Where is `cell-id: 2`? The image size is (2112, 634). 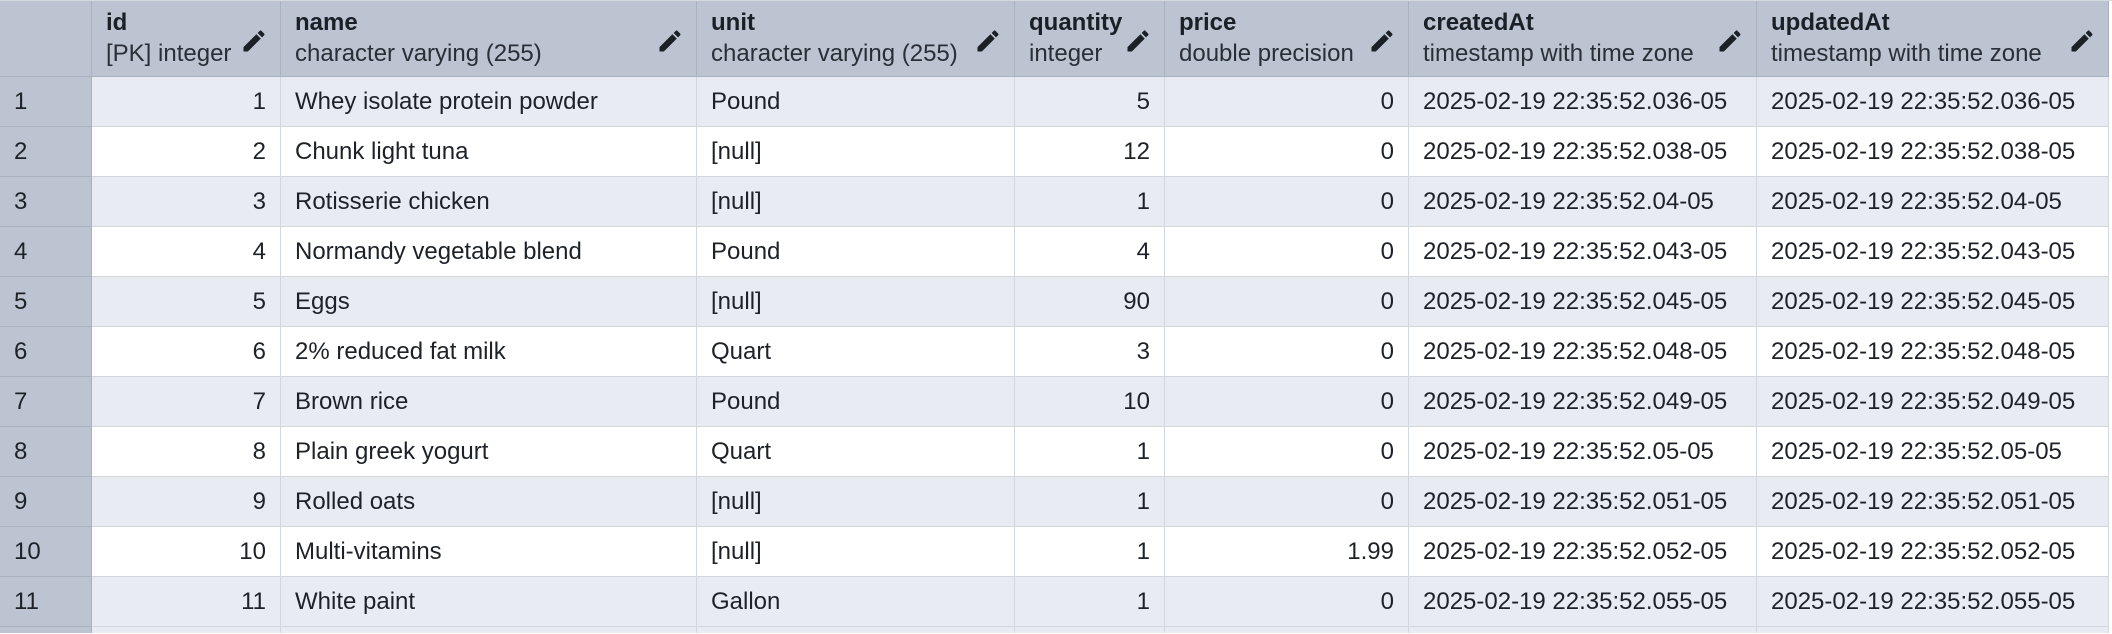
cell-id: 2 is located at coordinates (186, 152).